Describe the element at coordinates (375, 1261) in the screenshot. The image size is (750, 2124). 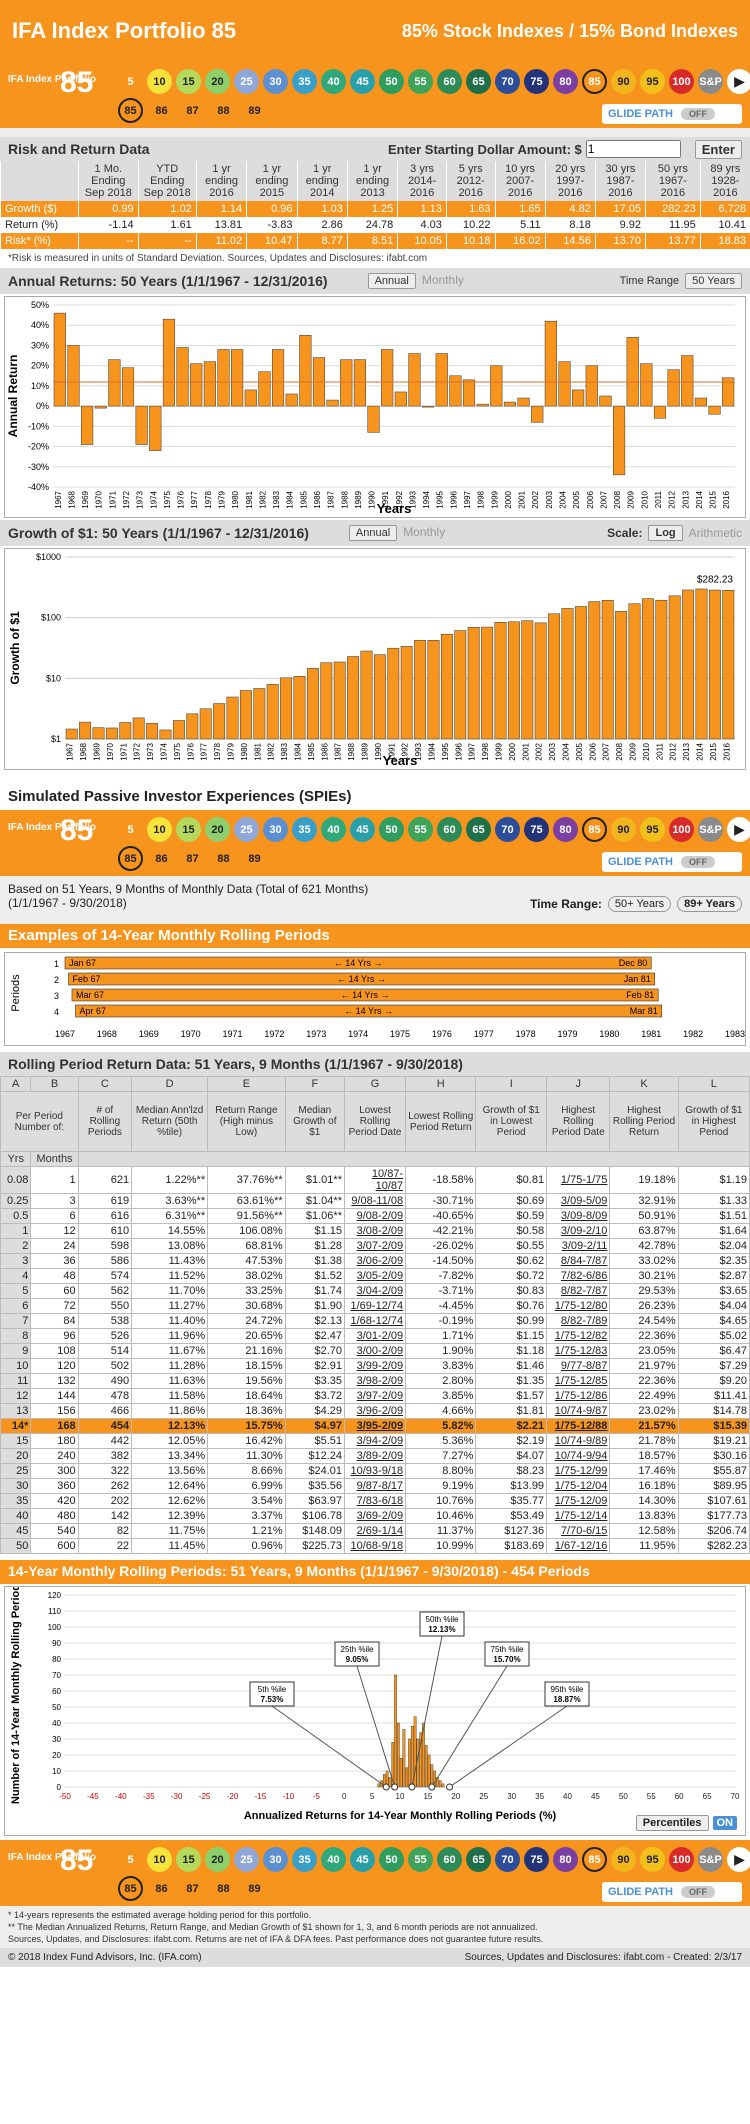
I see `period-link: 3/06-2/09` at that location.